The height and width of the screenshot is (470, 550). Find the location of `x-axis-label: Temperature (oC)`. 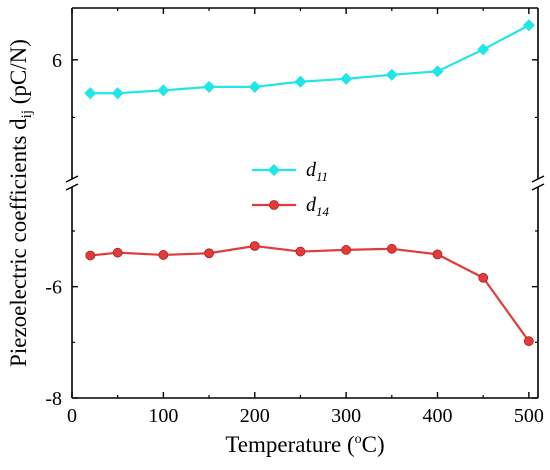

x-axis-label: Temperature (oC) is located at coordinates (304, 444).